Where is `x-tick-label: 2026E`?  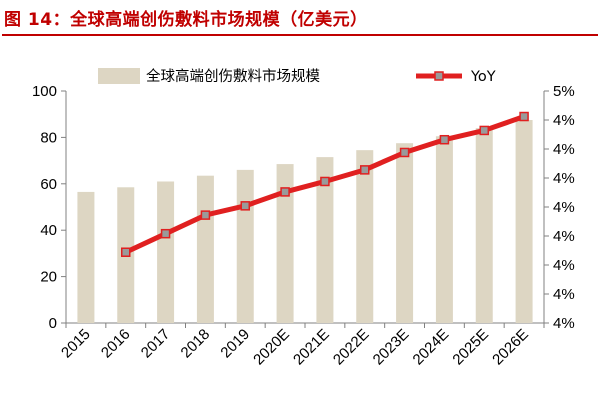 x-tick-label: 2026E is located at coordinates (510, 347).